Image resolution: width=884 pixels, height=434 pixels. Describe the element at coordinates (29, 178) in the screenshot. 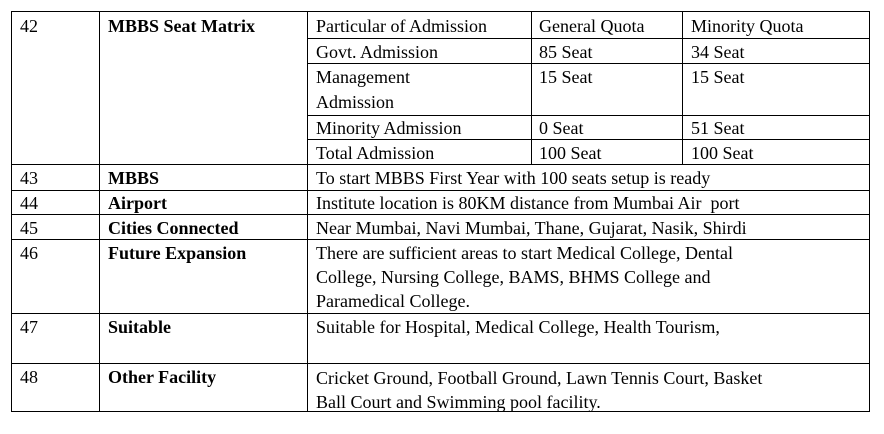

I see `row-number: 43` at that location.